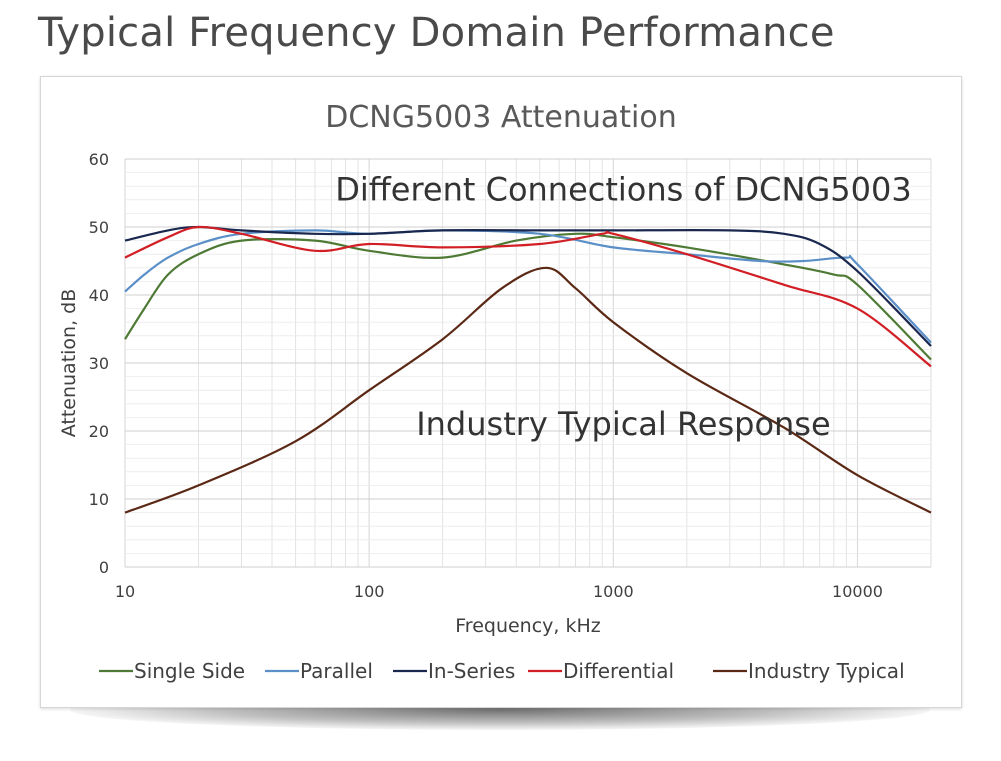 The image size is (1001, 761). I want to click on legend-label-differential: Differential, so click(618, 671).